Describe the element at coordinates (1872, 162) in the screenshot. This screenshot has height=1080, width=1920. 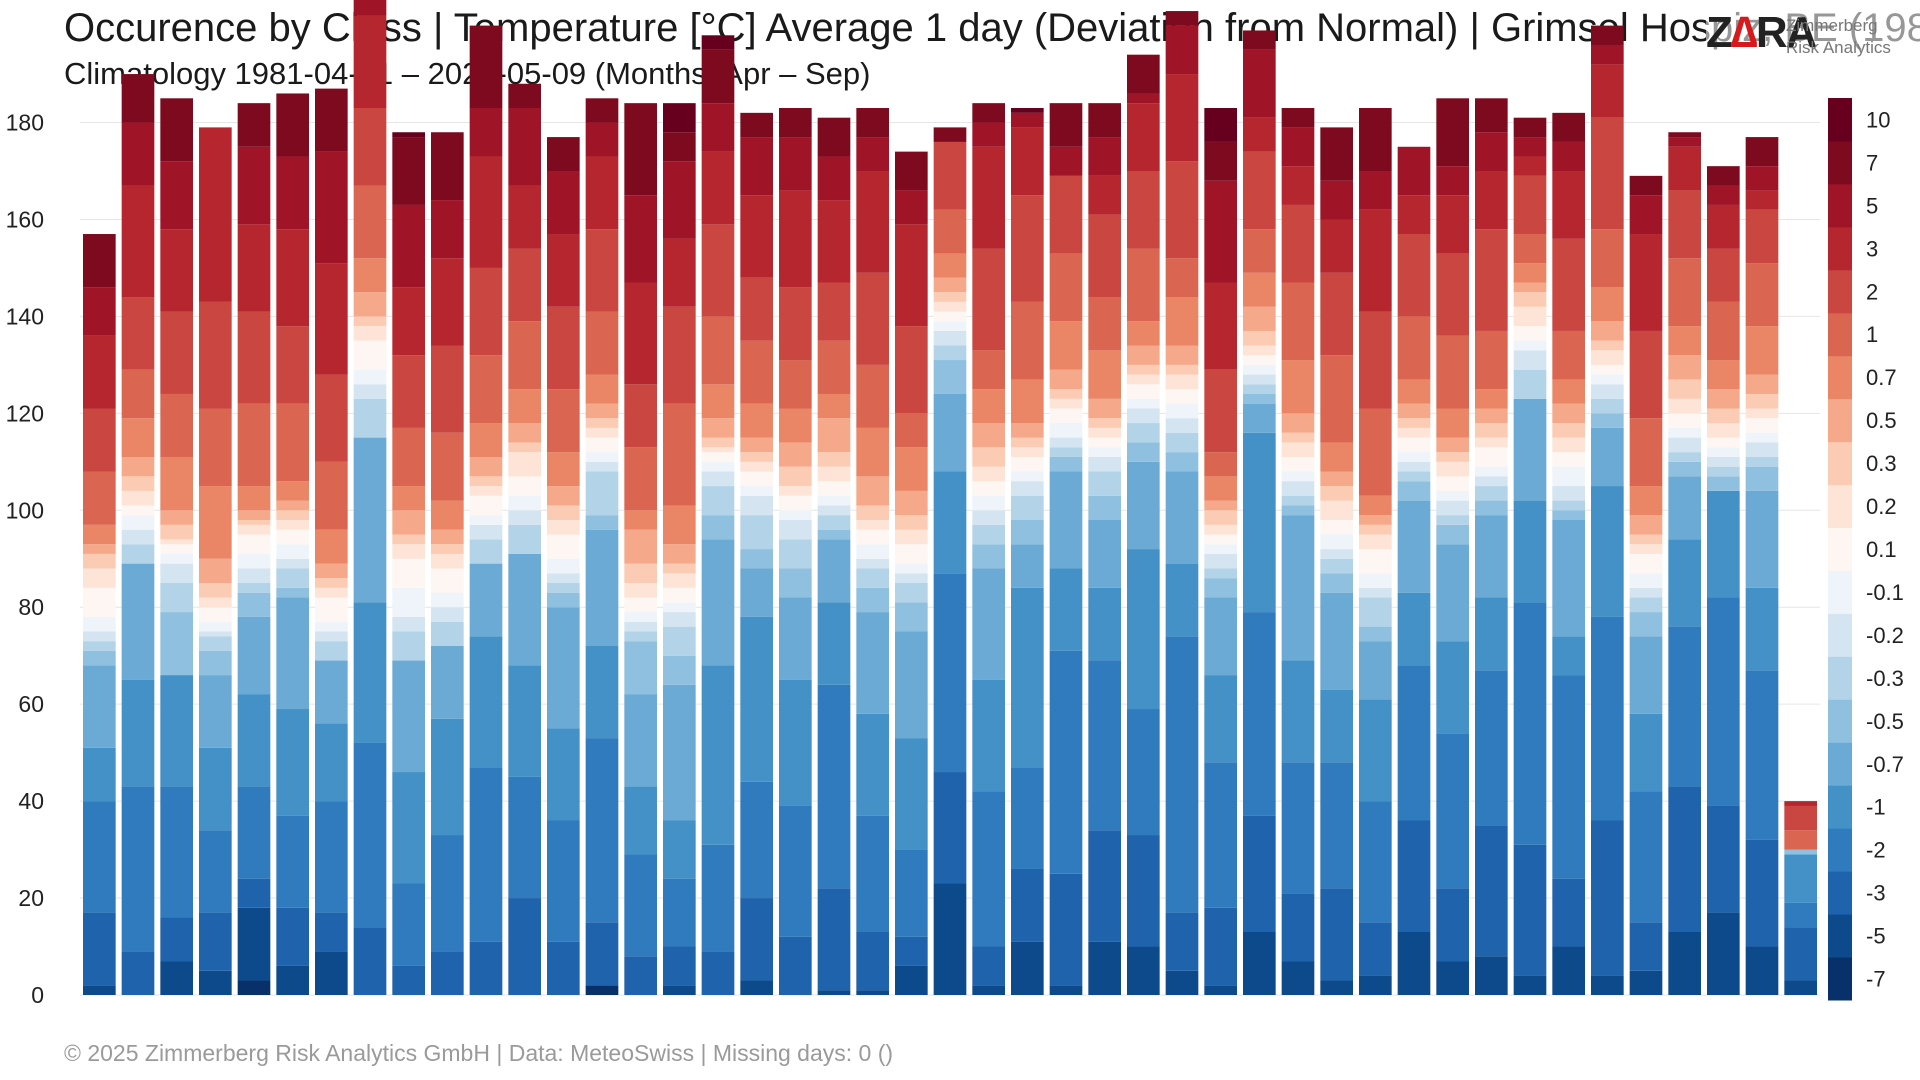
I see `colorbar-label: 7` at that location.